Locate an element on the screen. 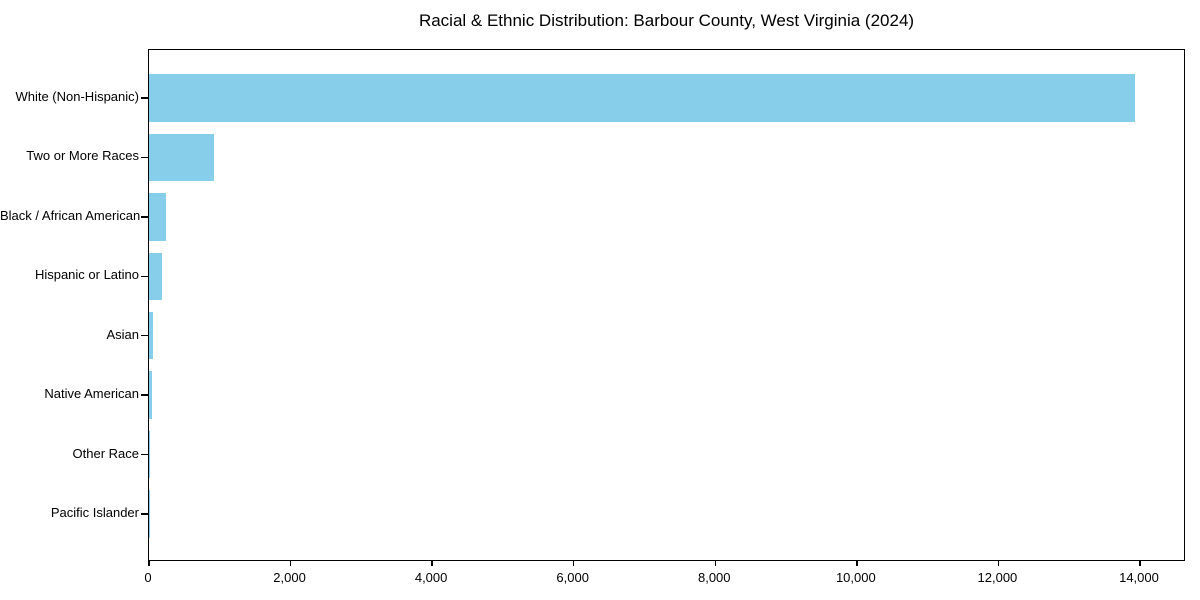  x-tick-label: 6,000 is located at coordinates (572, 577).